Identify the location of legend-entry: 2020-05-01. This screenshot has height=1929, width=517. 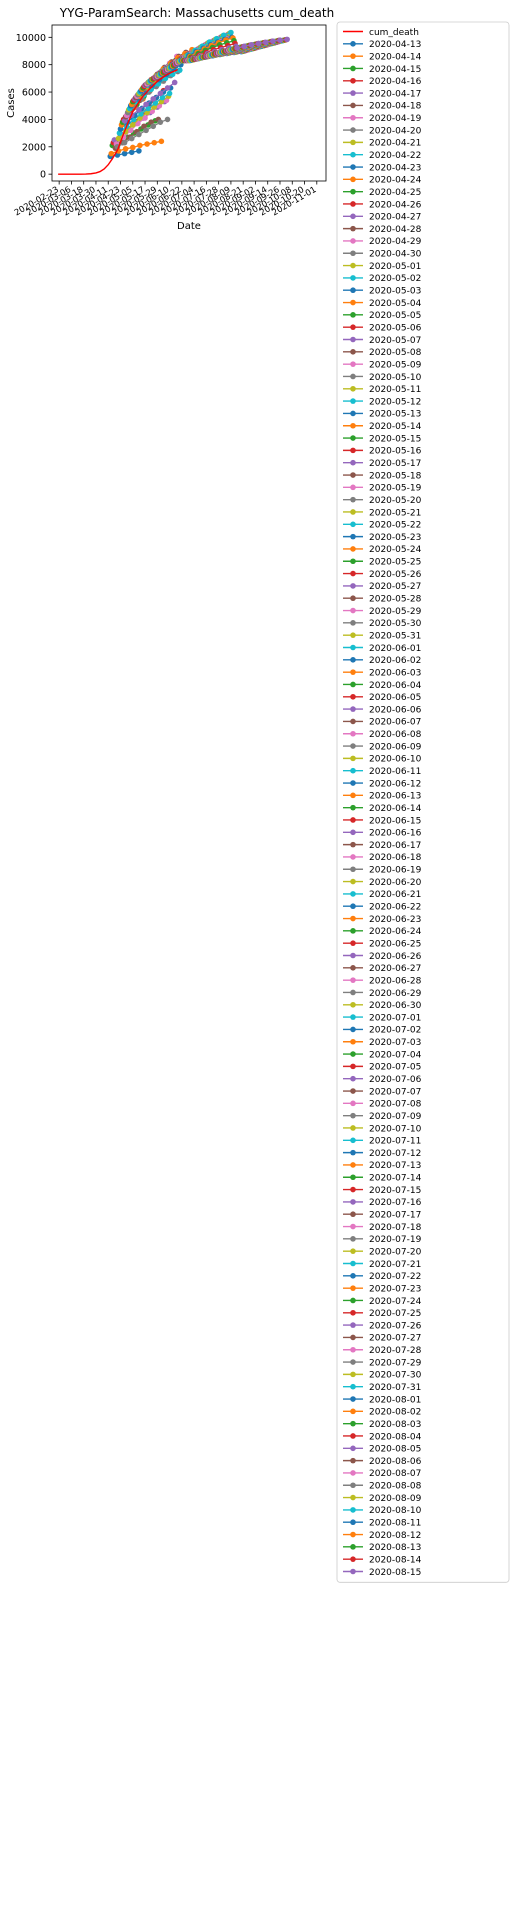
(382, 267).